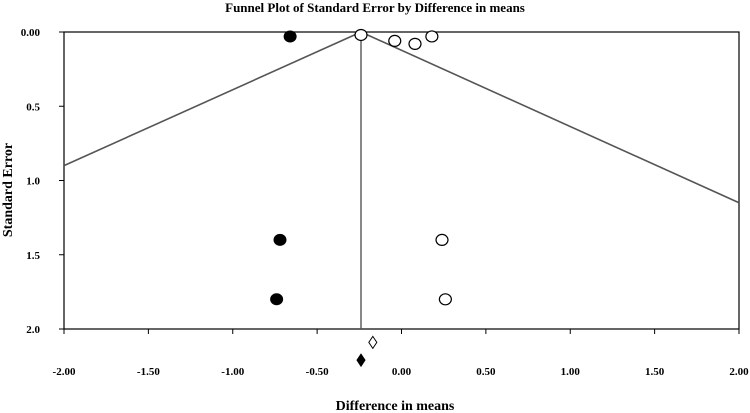 The width and height of the screenshot is (750, 413). I want to click on x-tick-label: 0.00, so click(402, 372).